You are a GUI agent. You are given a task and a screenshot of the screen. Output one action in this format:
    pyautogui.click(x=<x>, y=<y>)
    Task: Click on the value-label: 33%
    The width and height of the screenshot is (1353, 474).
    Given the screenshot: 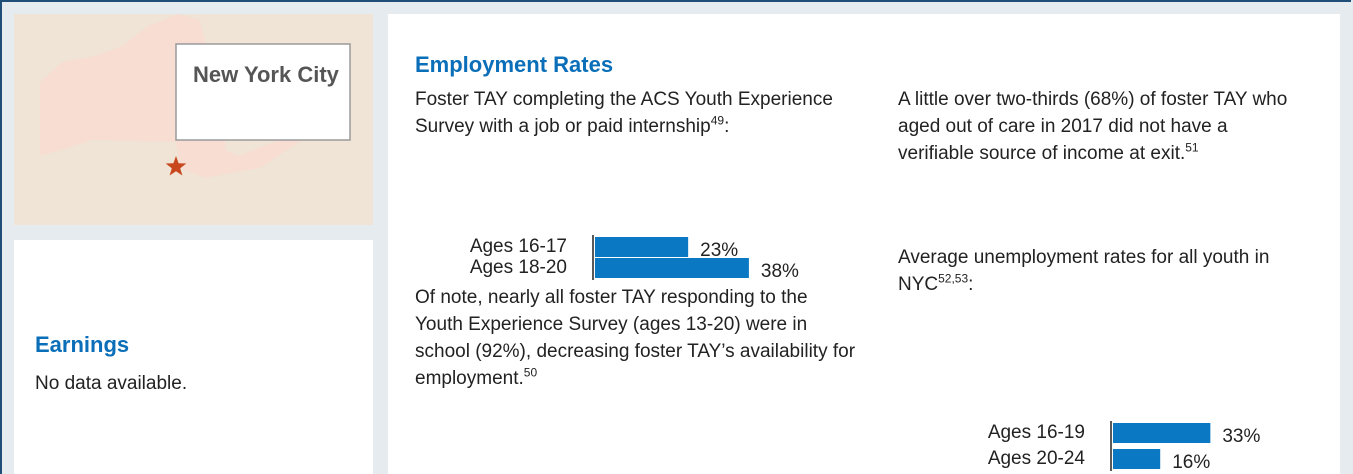 What is the action you would take?
    pyautogui.click(x=1241, y=436)
    